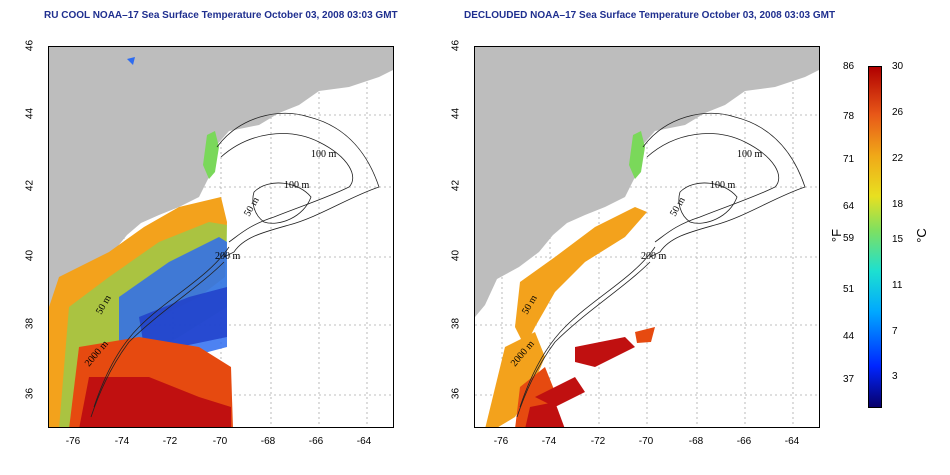  Describe the element at coordinates (921, 235) in the screenshot. I see `celsius-unit-label: °C` at that location.